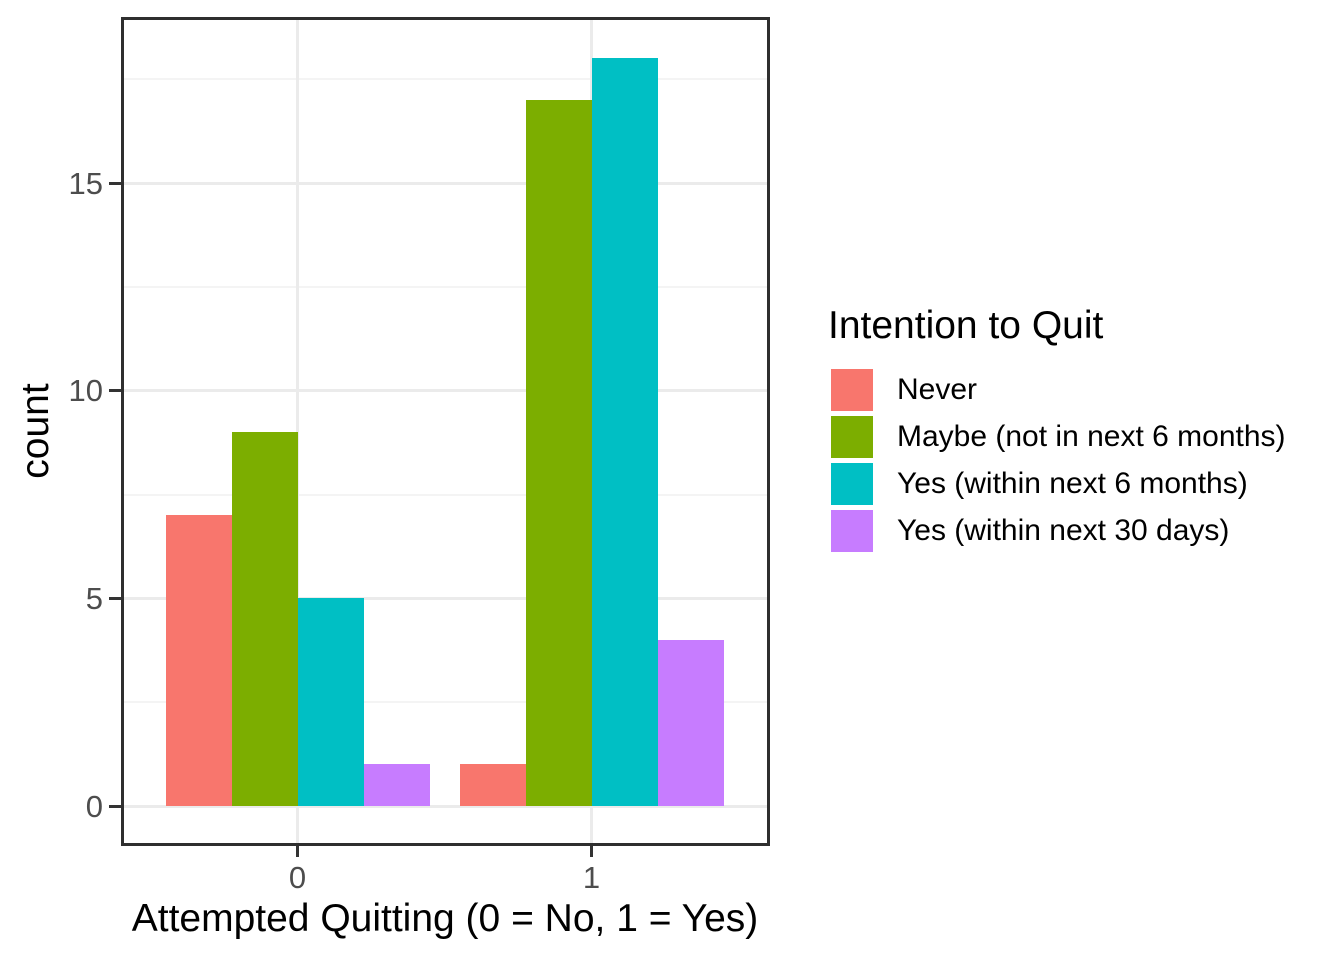 The height and width of the screenshot is (960, 1344). What do you see at coordinates (1063, 530) in the screenshot?
I see `legend-item-label: Yes (within next 30 days)` at bounding box center [1063, 530].